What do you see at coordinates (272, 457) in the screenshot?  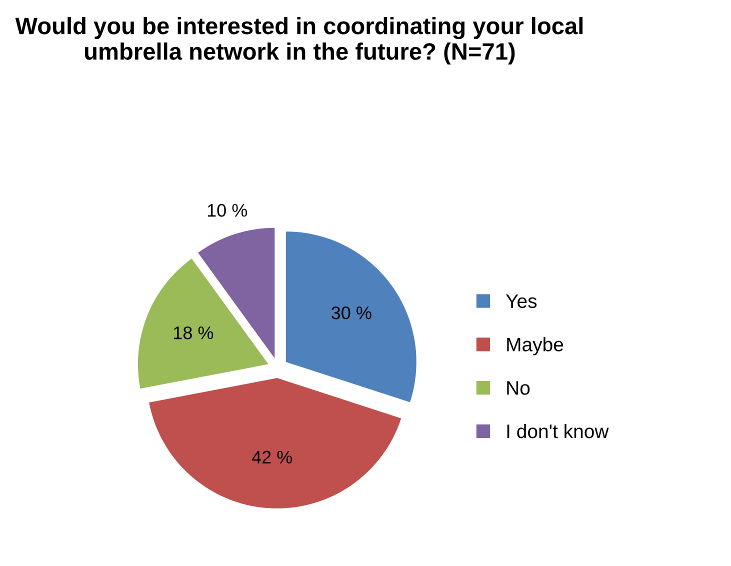 I see `data-label: 42 %` at bounding box center [272, 457].